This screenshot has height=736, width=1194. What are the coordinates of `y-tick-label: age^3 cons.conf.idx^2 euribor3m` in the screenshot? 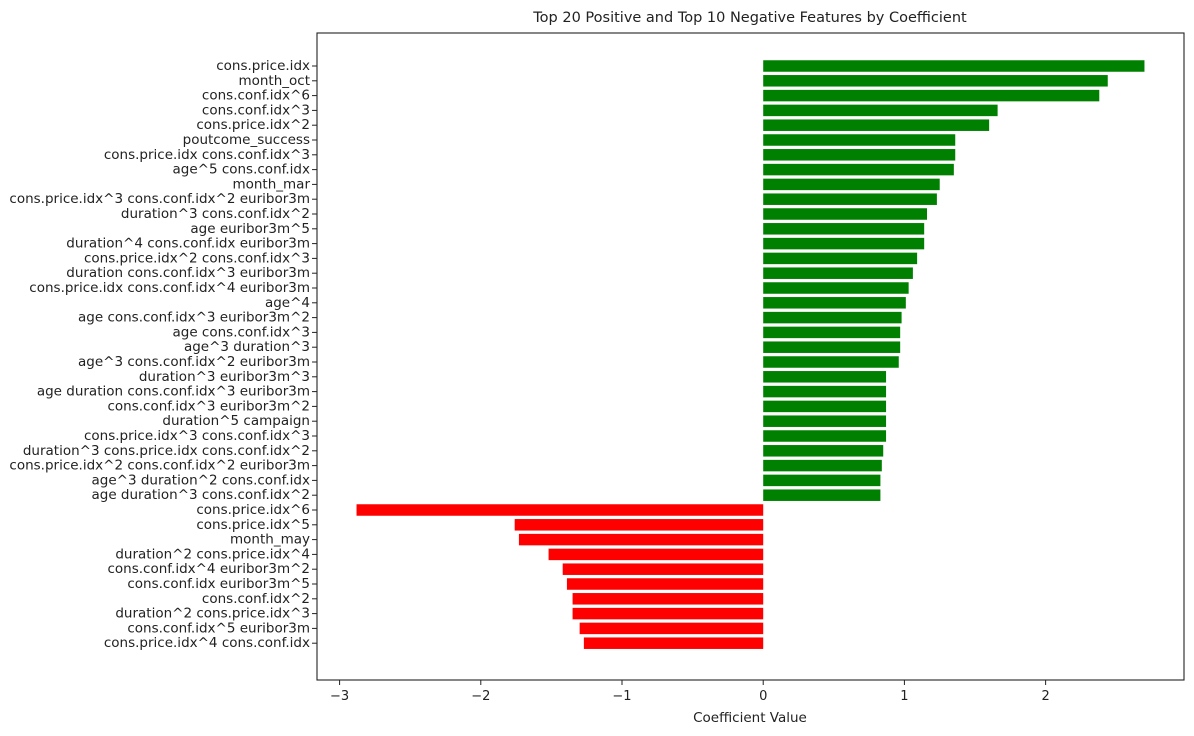 It's located at (194, 362).